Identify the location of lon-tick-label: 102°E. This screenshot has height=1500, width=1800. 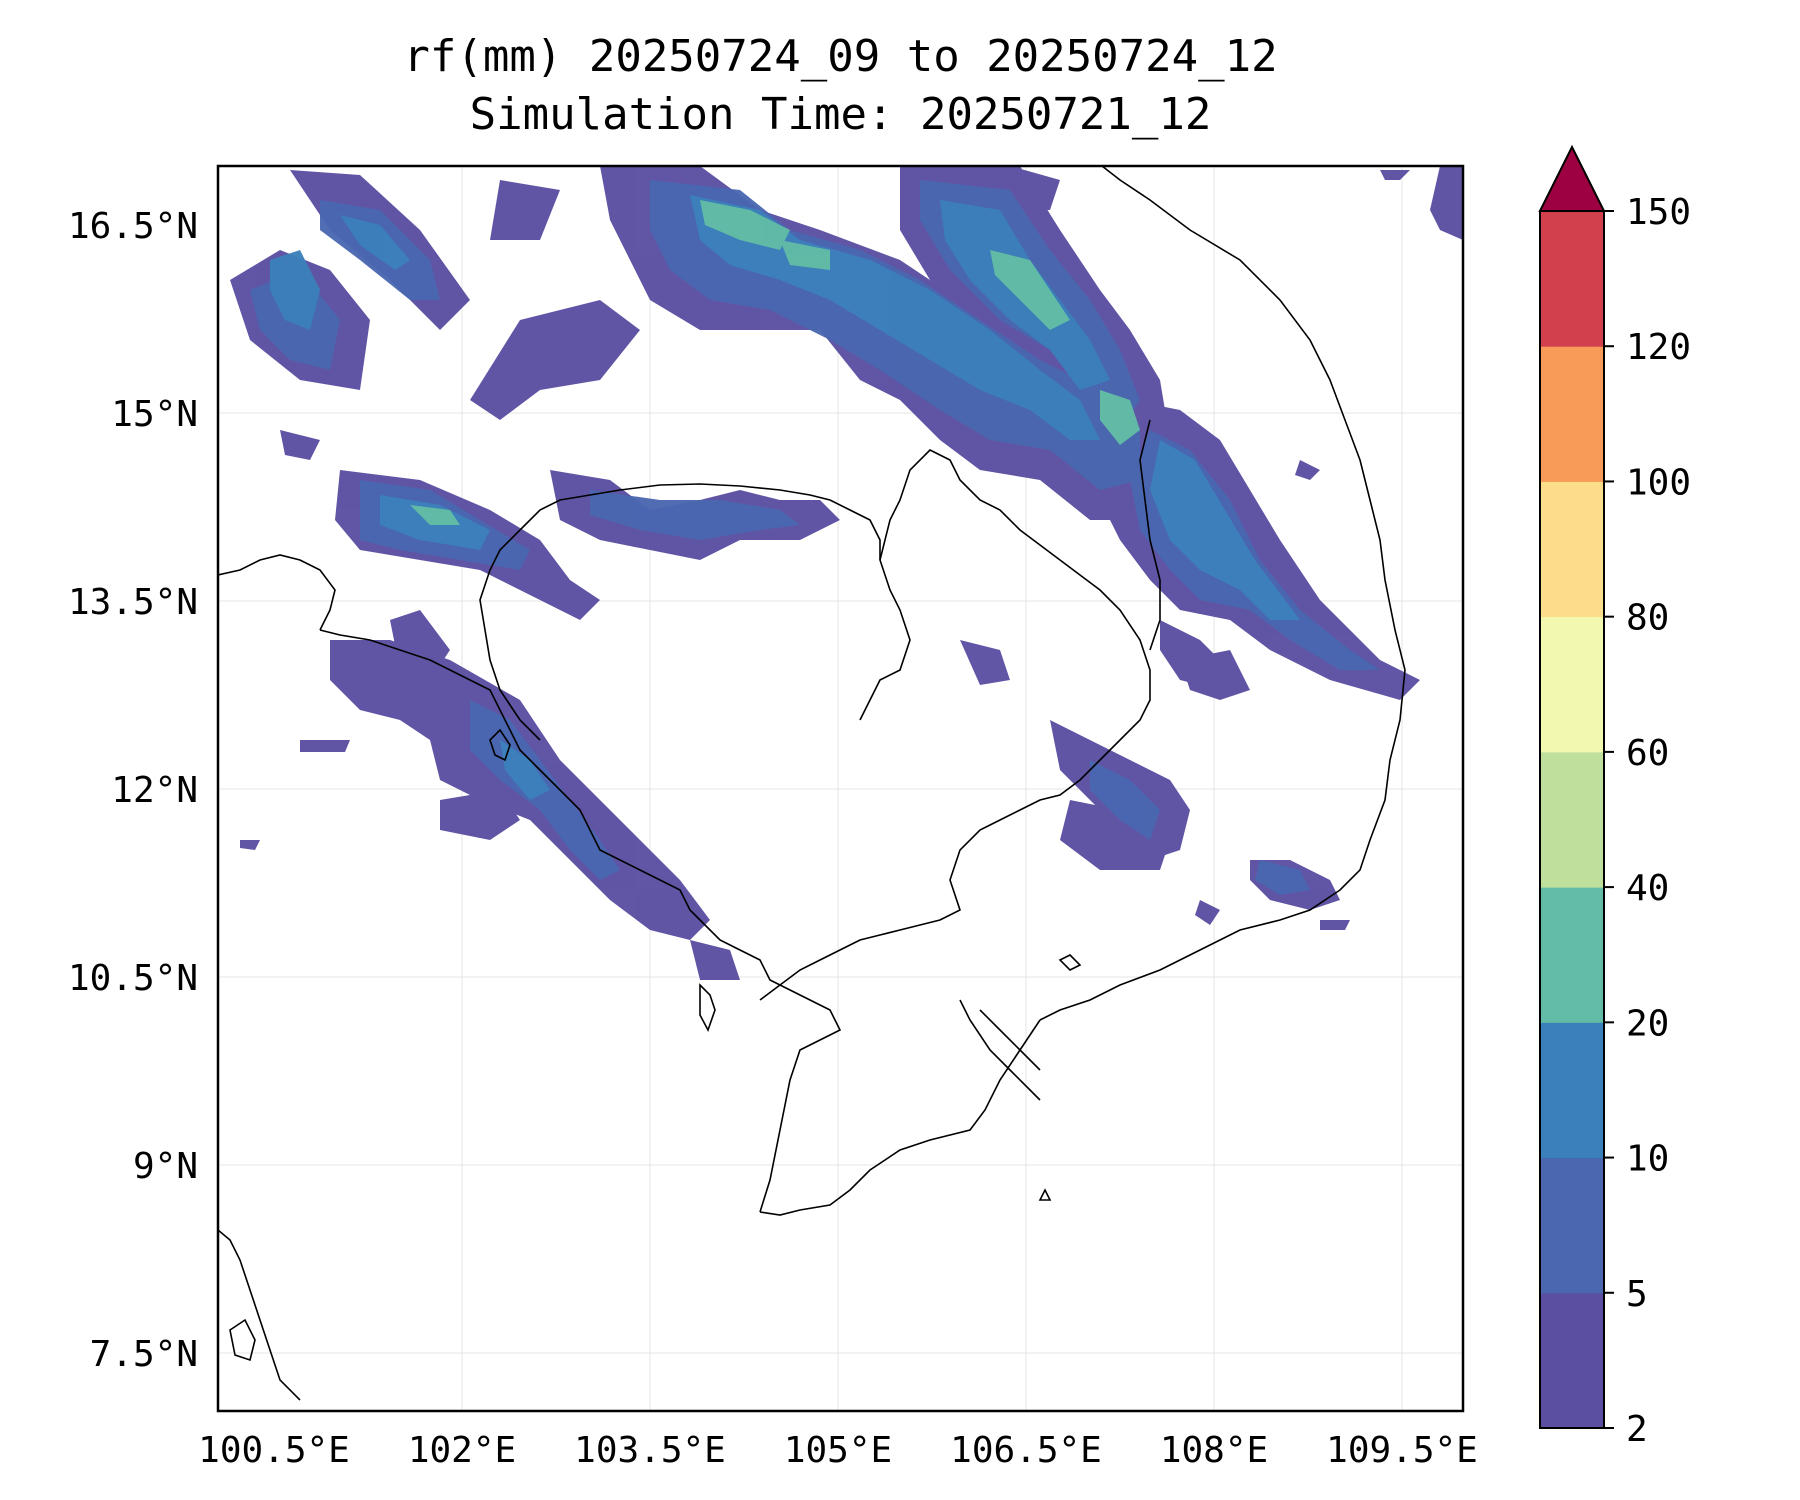
(462, 1450).